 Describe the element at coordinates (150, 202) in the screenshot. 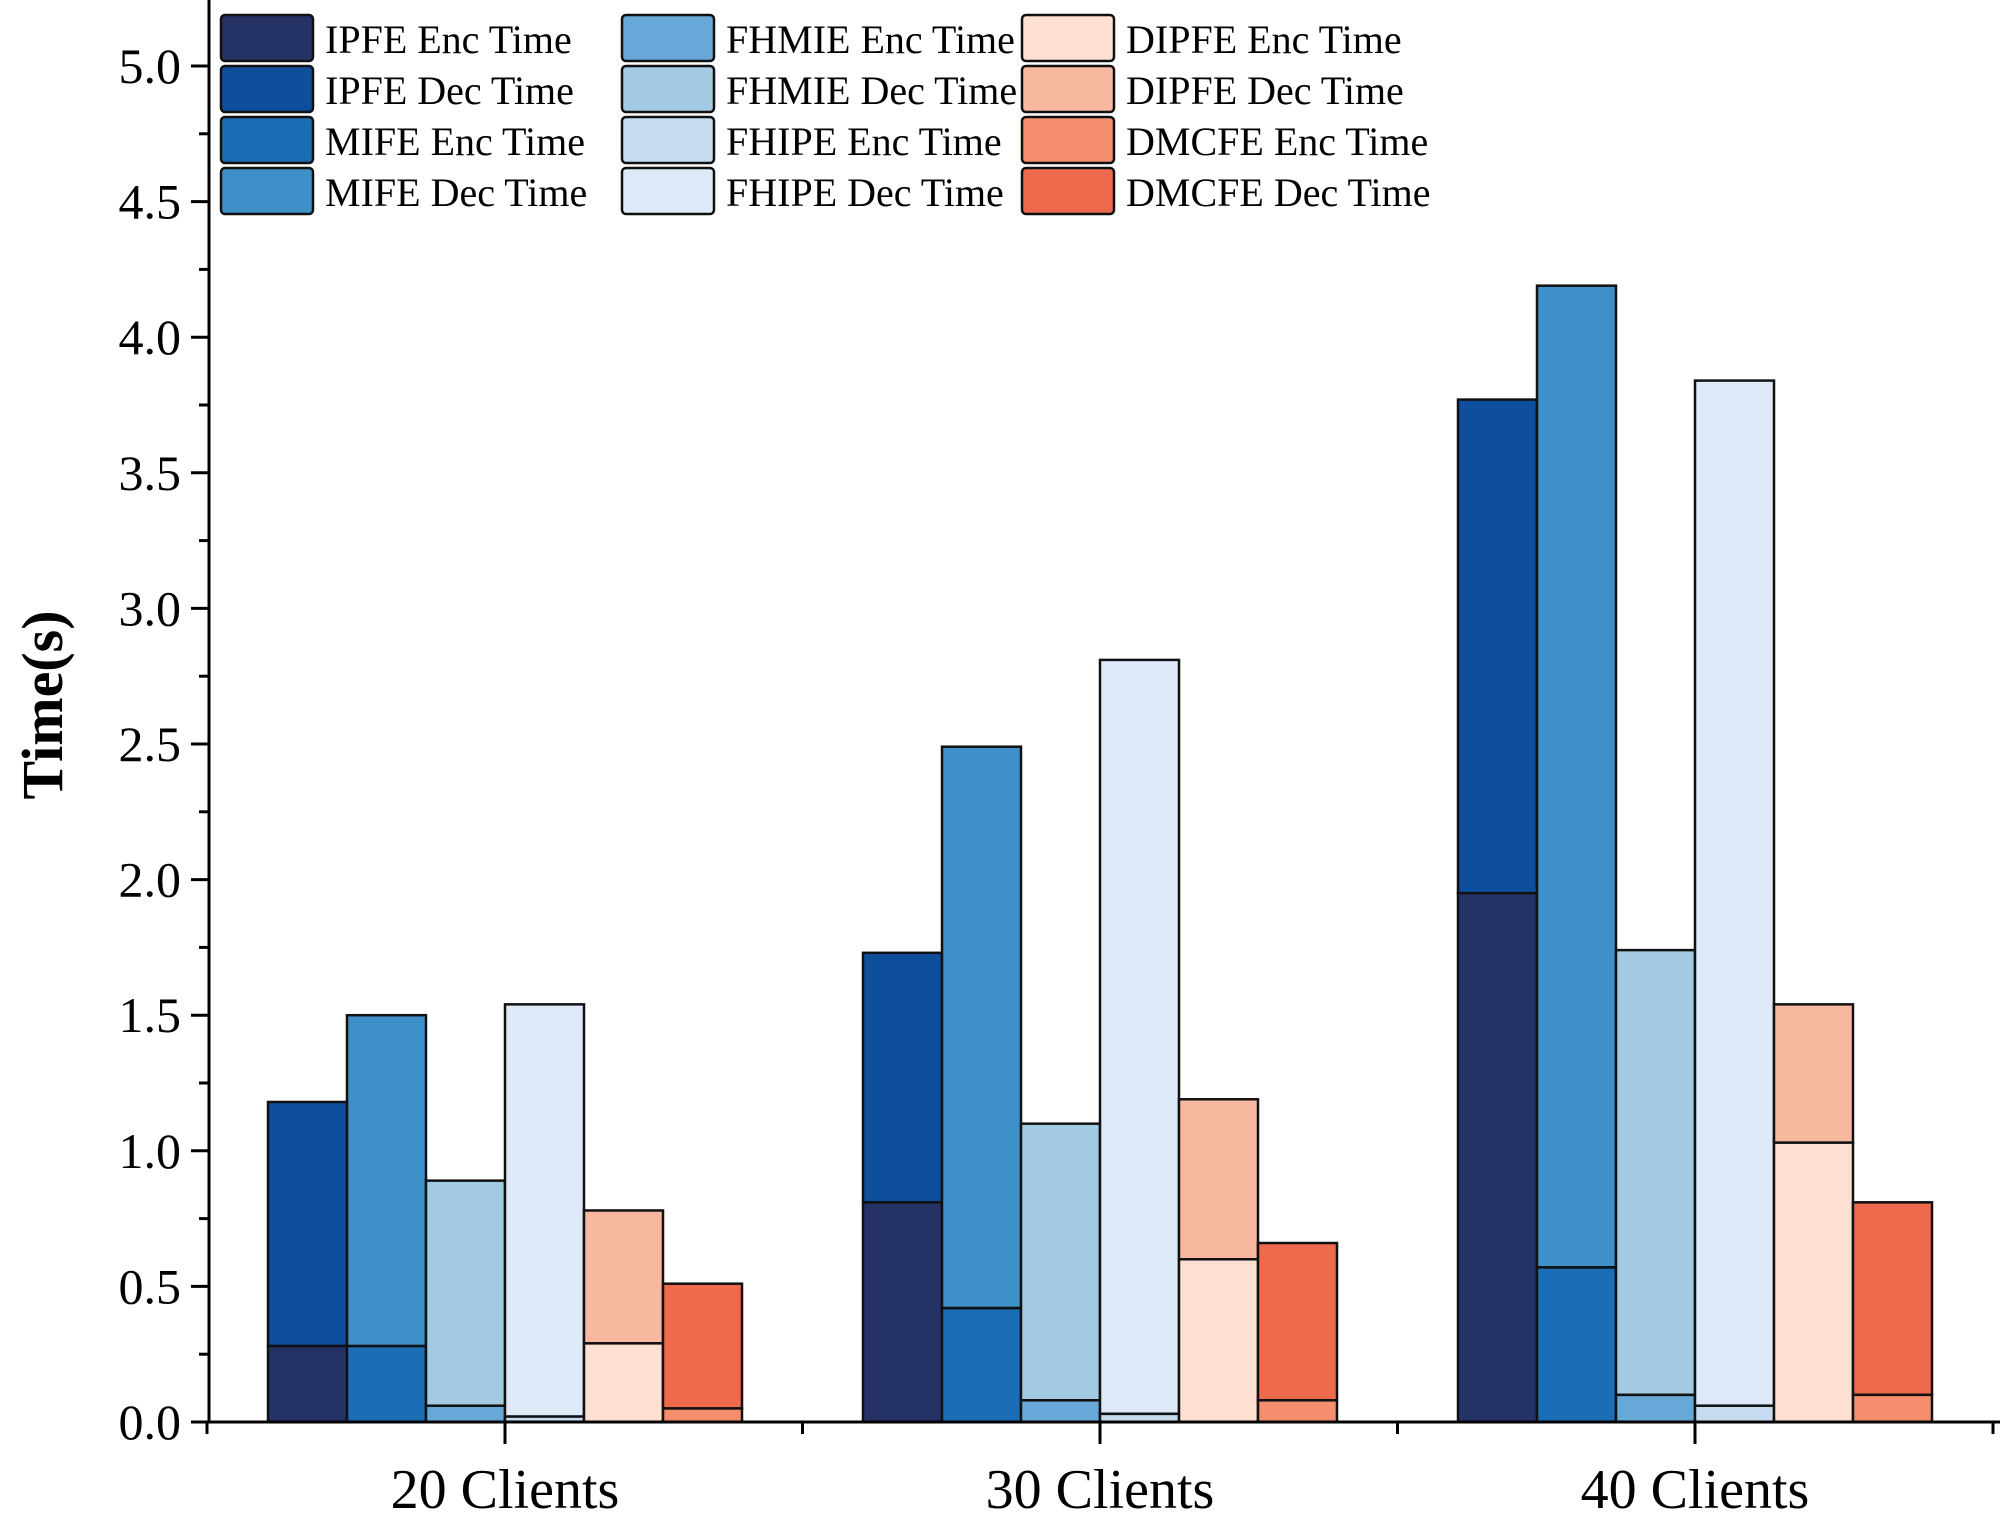

I see `y-tick-label: 4.5` at that location.